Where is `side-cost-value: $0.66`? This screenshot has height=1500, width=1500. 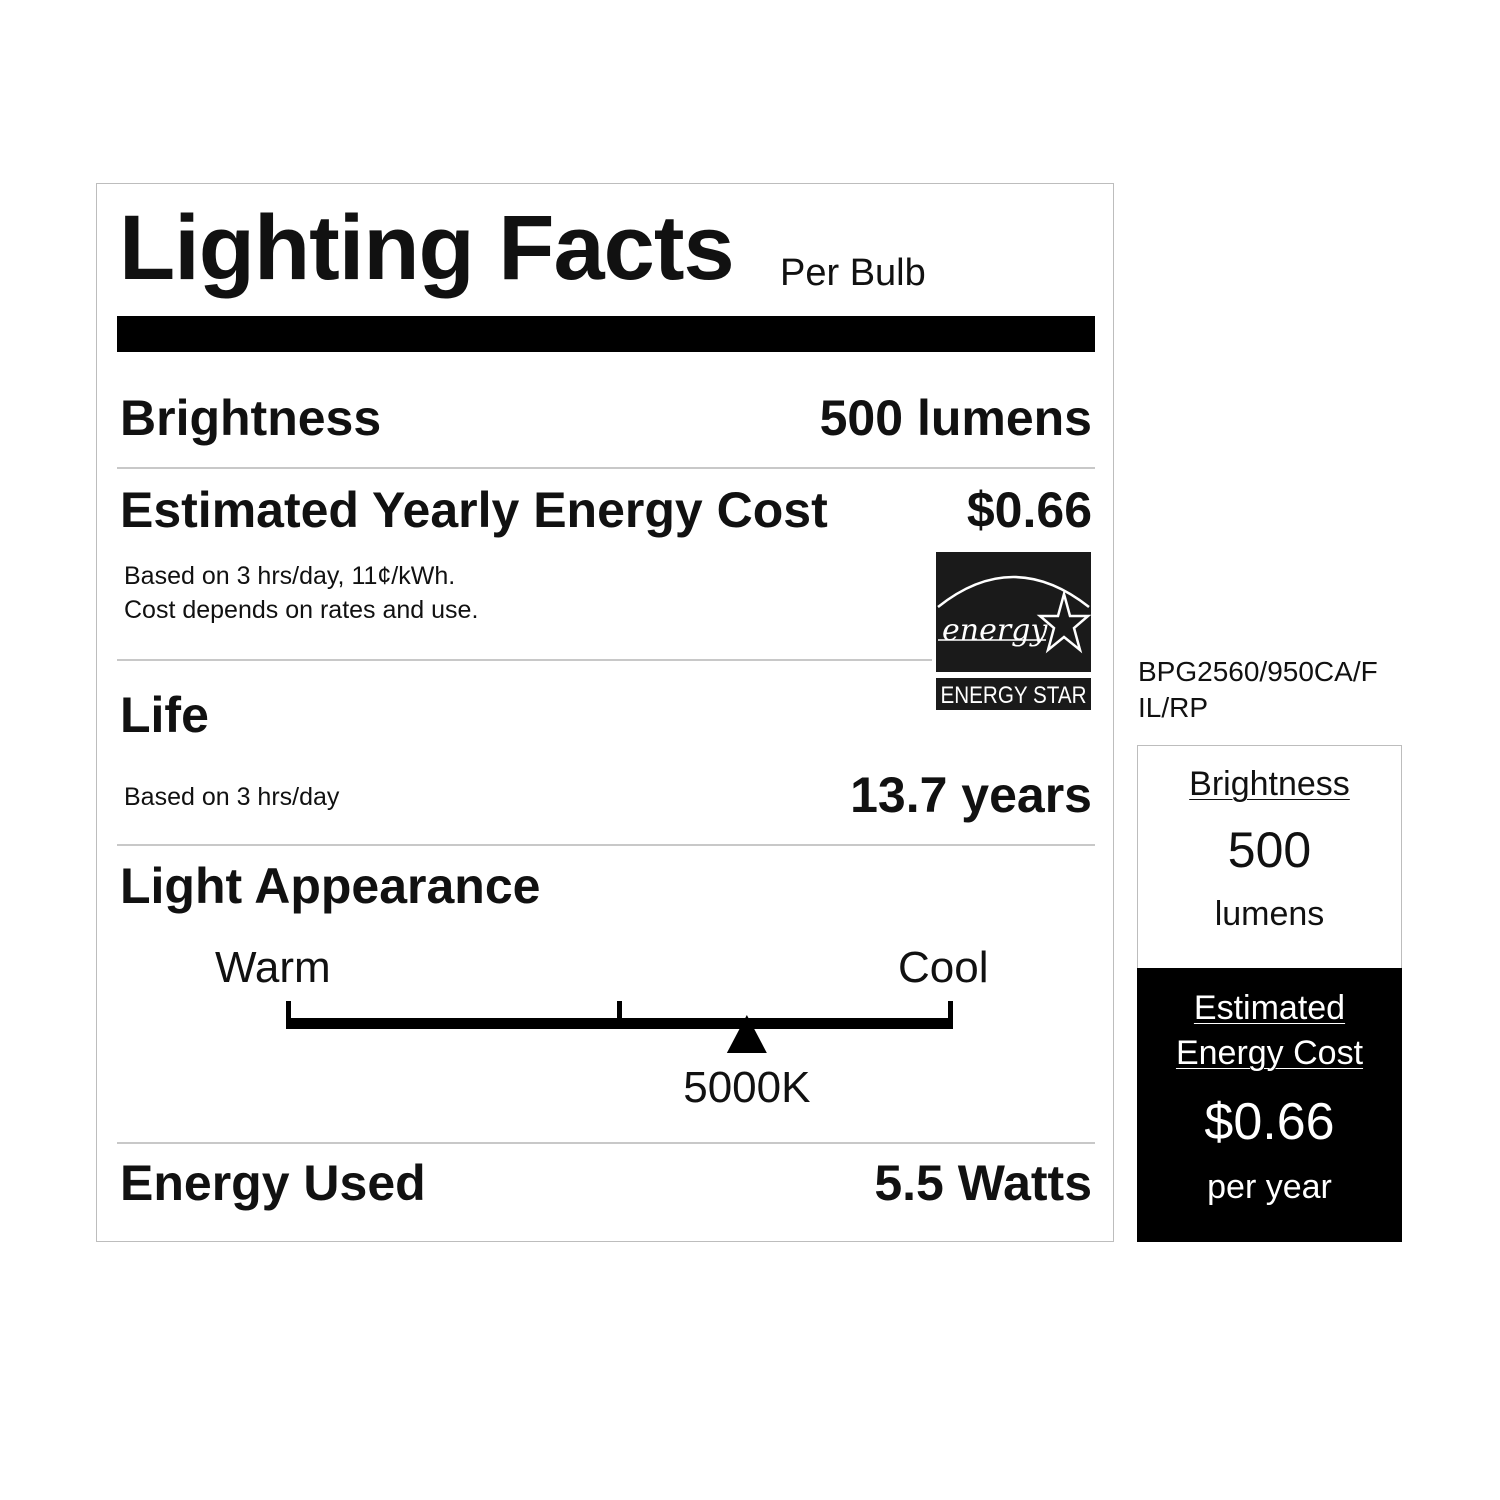
side-cost-value: $0.66 is located at coordinates (1269, 1122).